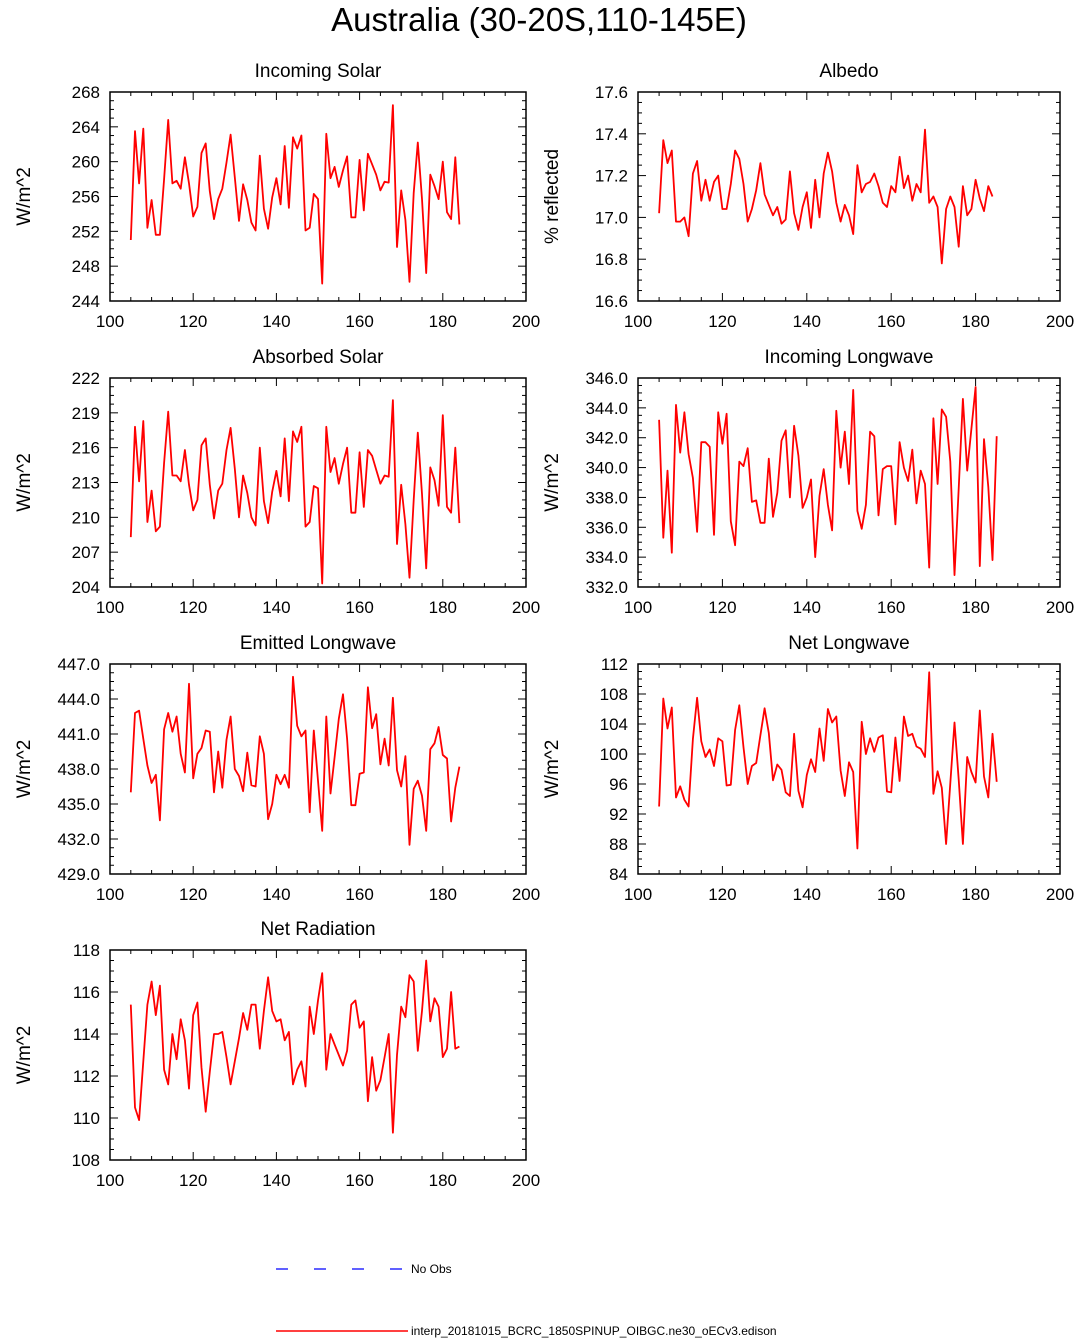 The image size is (1078, 1338). What do you see at coordinates (606, 527) in the screenshot?
I see `y-tick-label: 336.0` at bounding box center [606, 527].